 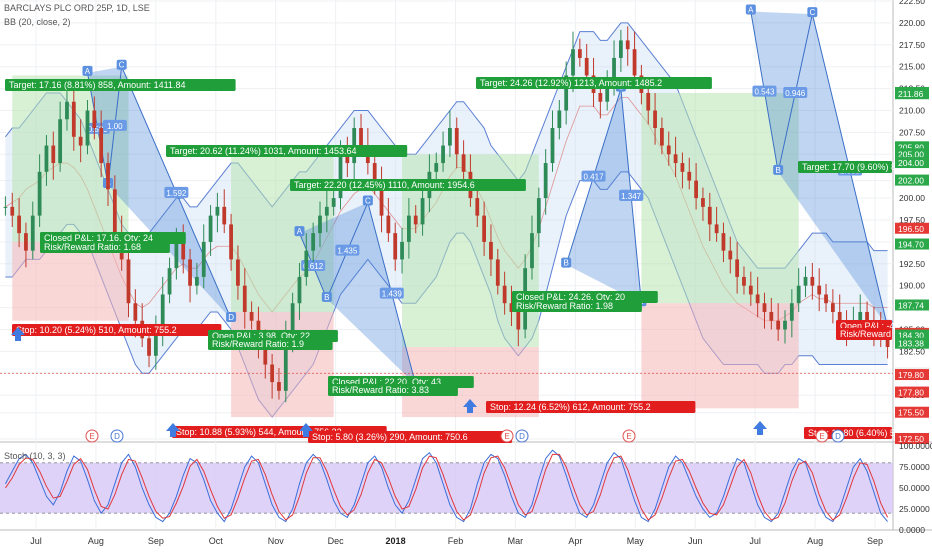 What do you see at coordinates (912, 351) in the screenshot?
I see `price-tick-label: 182.50` at bounding box center [912, 351].